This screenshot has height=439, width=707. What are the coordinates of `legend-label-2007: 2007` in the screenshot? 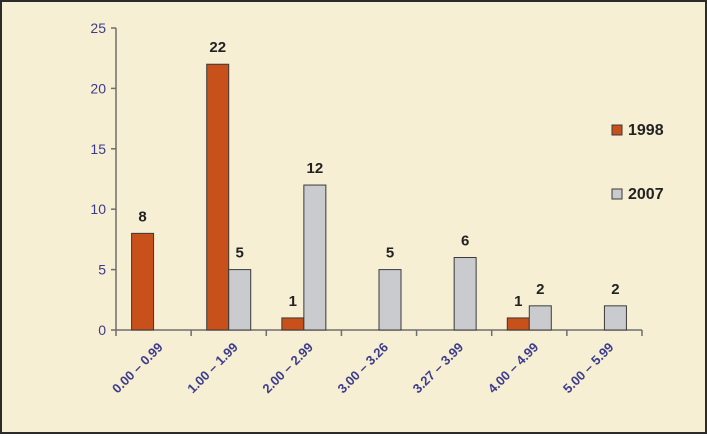 It's located at (646, 194).